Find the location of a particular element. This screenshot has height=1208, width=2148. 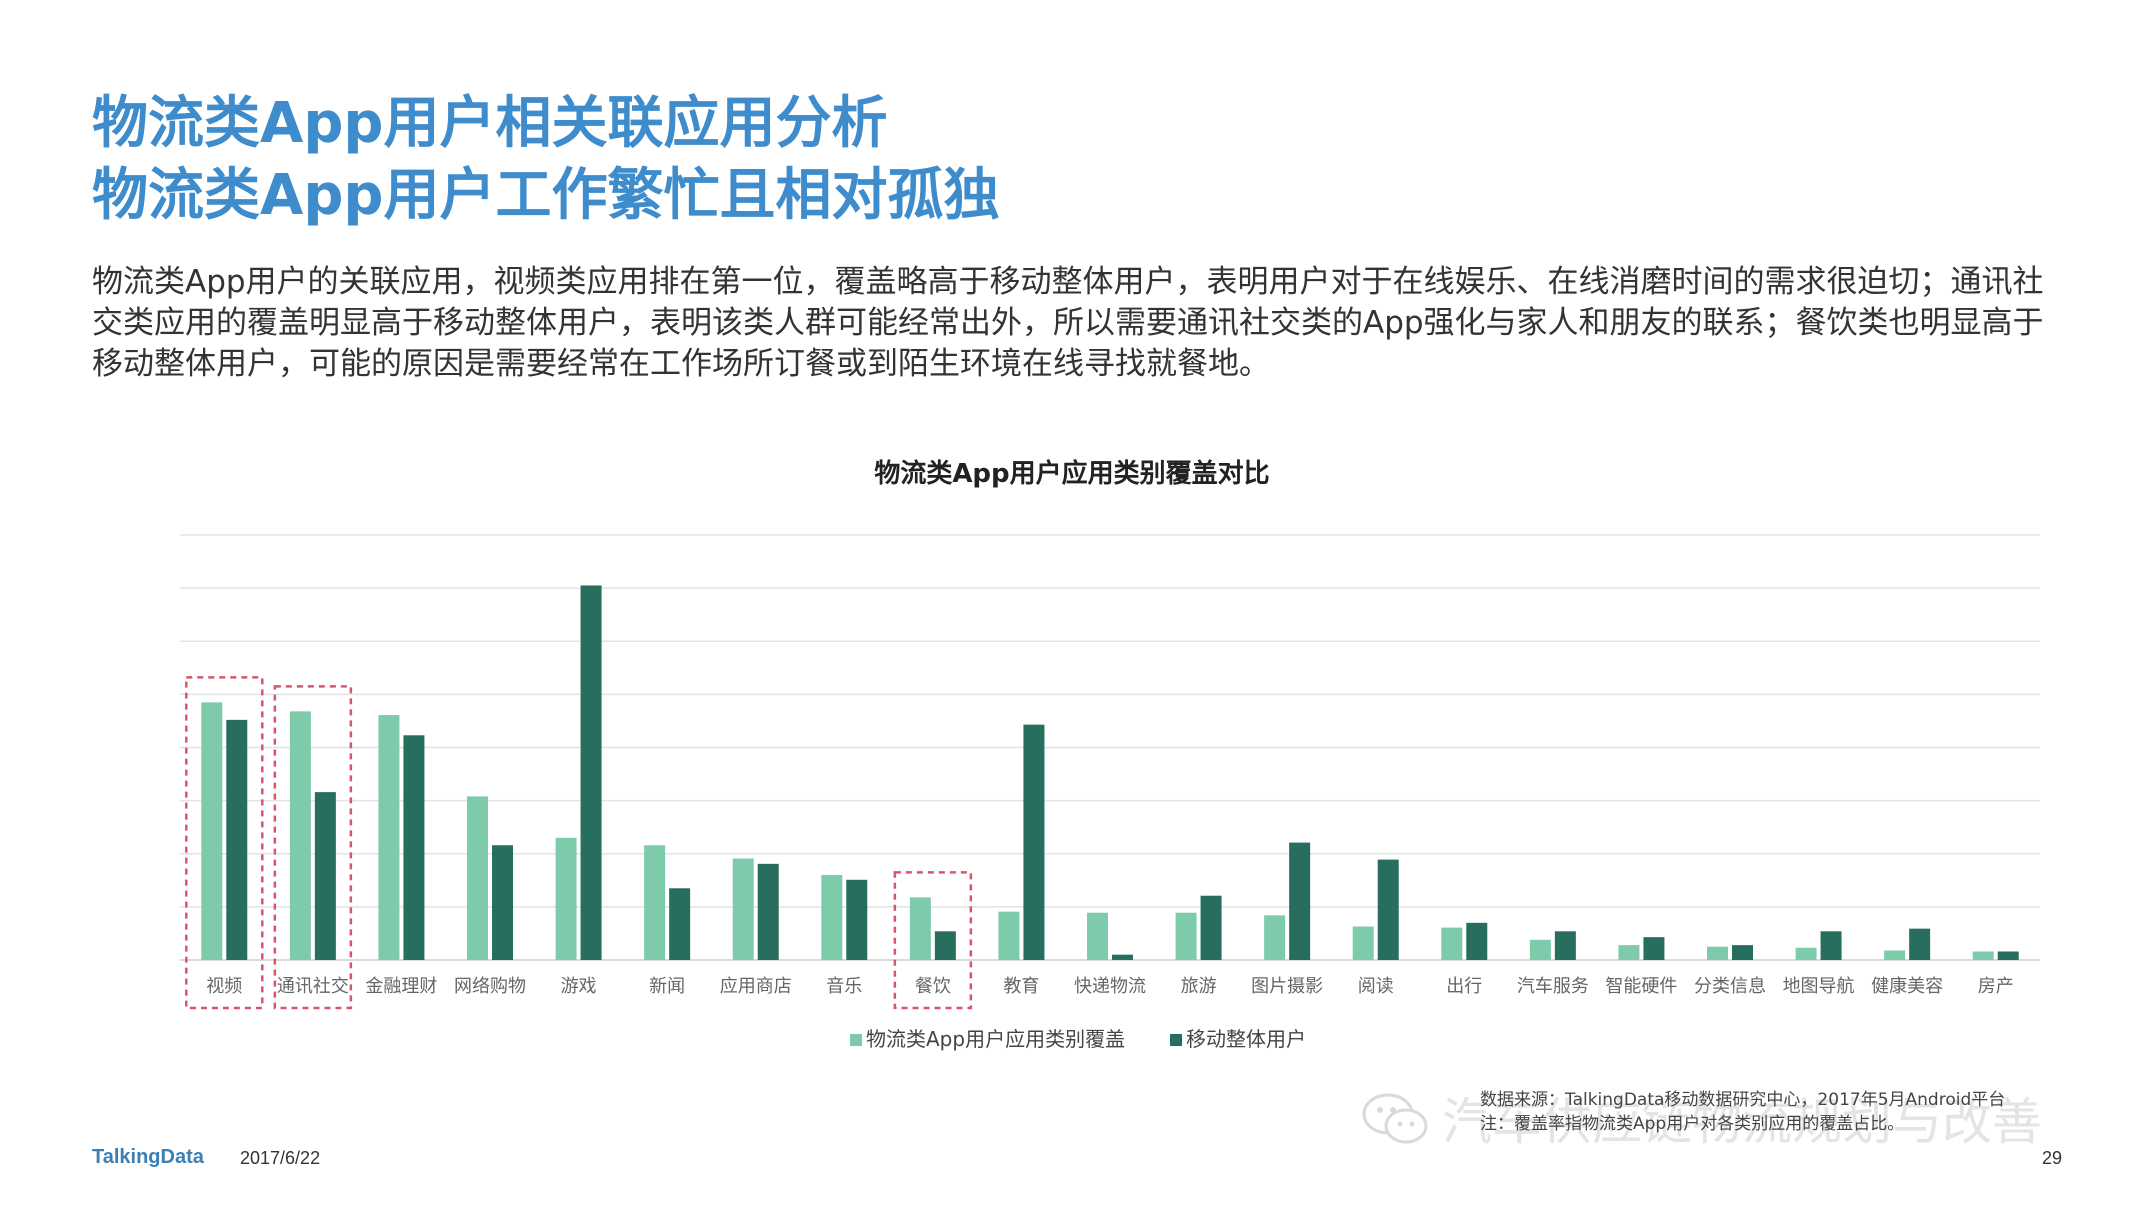

category-label: 应用商店 is located at coordinates (756, 986).